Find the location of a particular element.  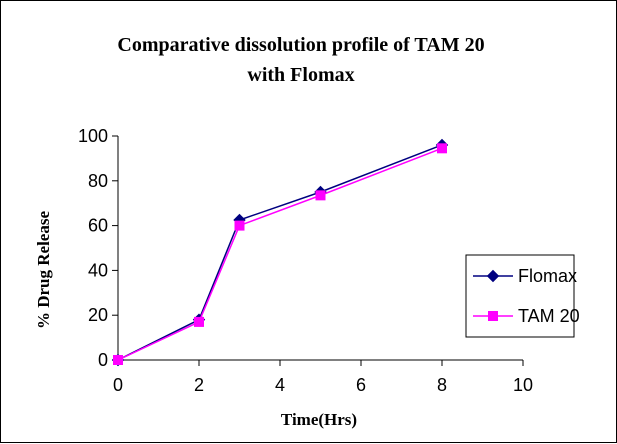

y-tick-label: 80 is located at coordinates (98, 181).